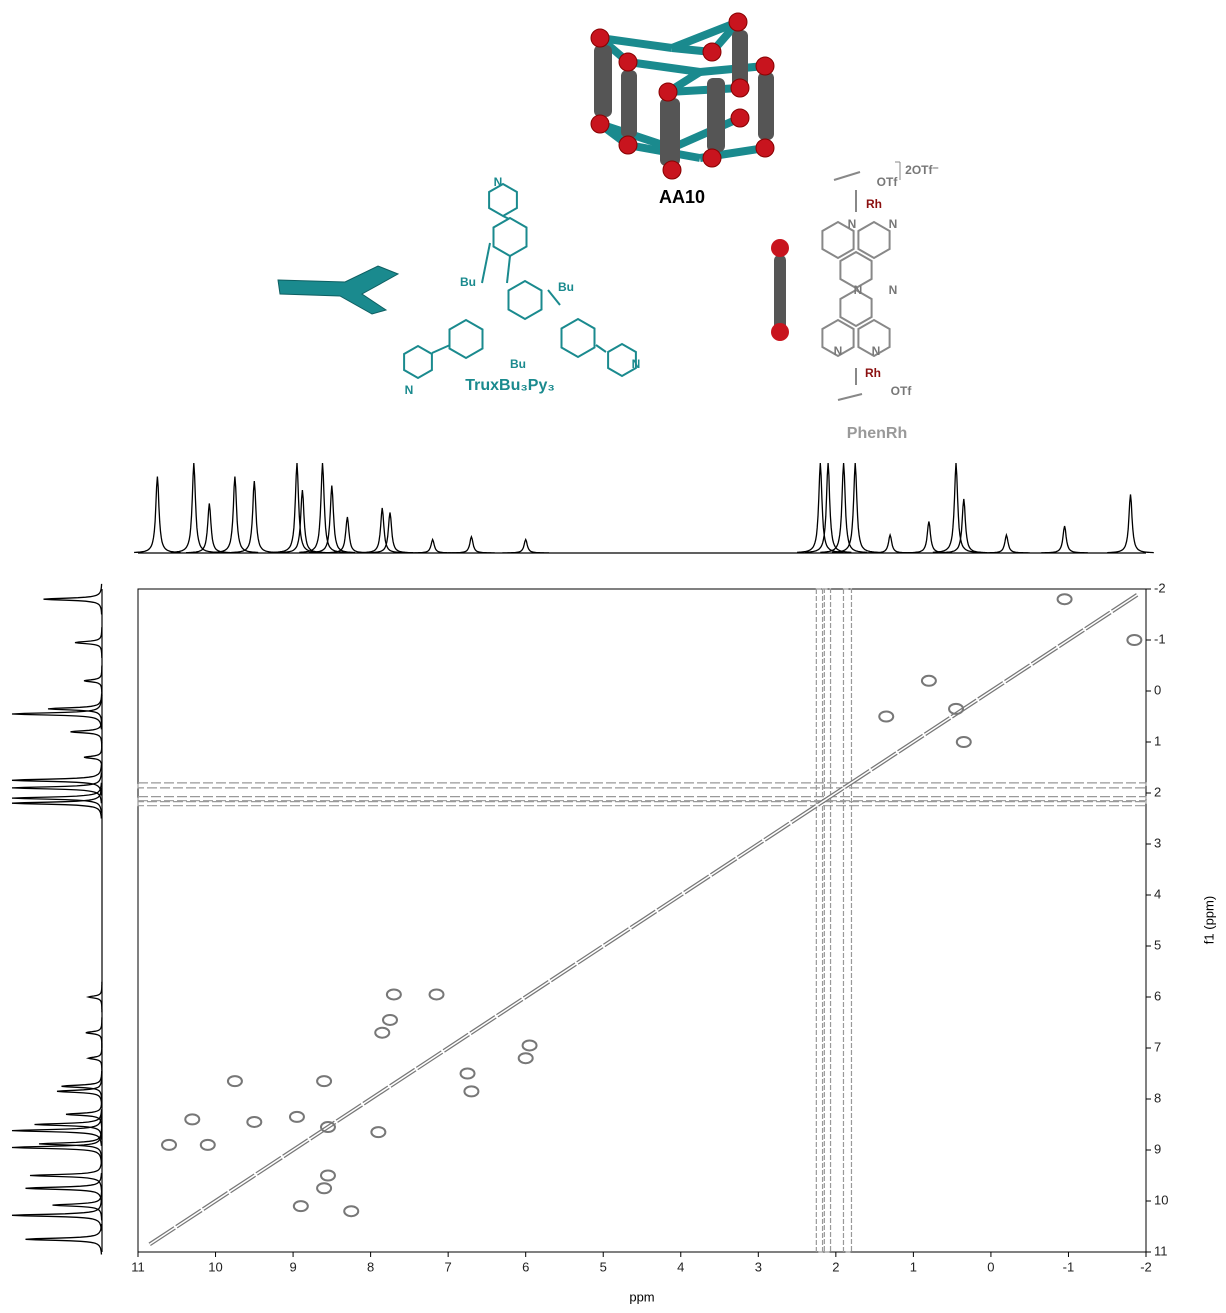  What do you see at coordinates (758, 1266) in the screenshot?
I see `x-tick-label: 3` at bounding box center [758, 1266].